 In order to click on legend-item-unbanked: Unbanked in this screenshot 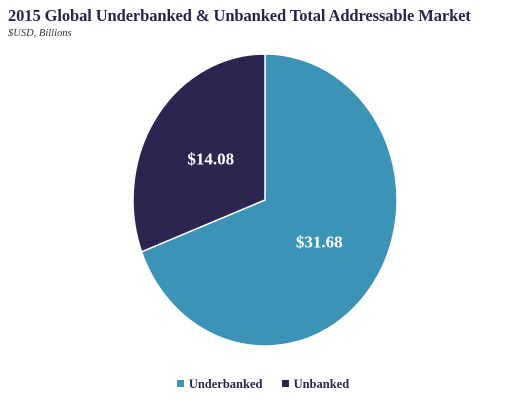, I will do `click(315, 384)`.